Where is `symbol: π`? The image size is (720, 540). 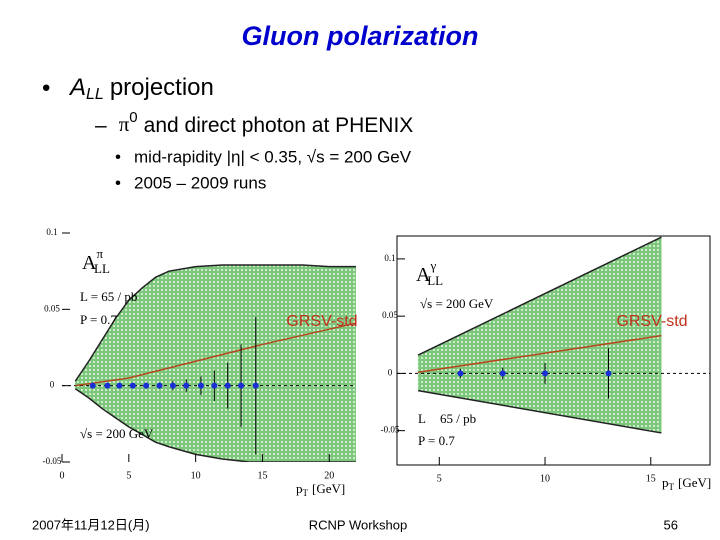 symbol: π is located at coordinates (124, 124).